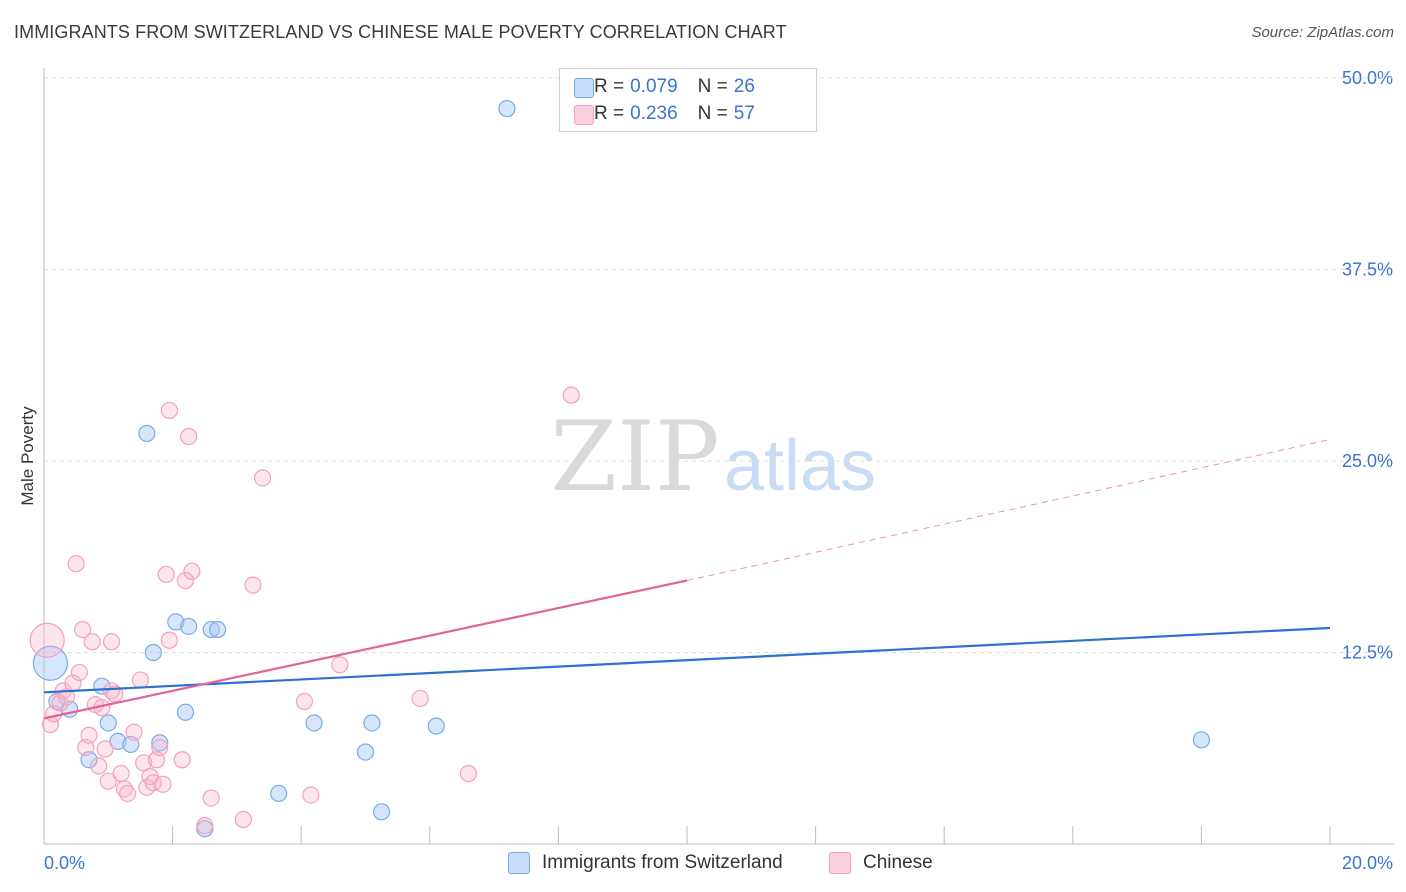  Describe the element at coordinates (634, 457) in the screenshot. I see `watermark-zip: ZIP` at that location.